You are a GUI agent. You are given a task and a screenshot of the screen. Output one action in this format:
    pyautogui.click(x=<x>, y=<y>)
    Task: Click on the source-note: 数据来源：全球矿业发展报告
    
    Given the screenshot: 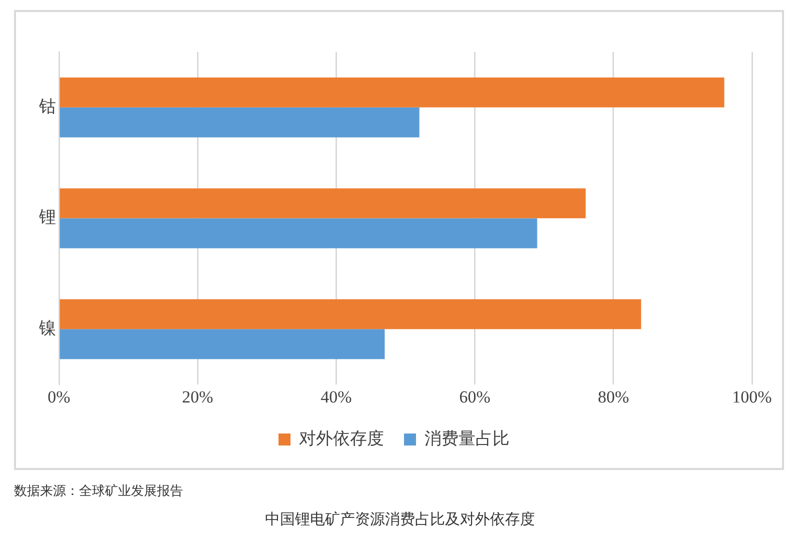 What is the action you would take?
    pyautogui.click(x=98, y=491)
    